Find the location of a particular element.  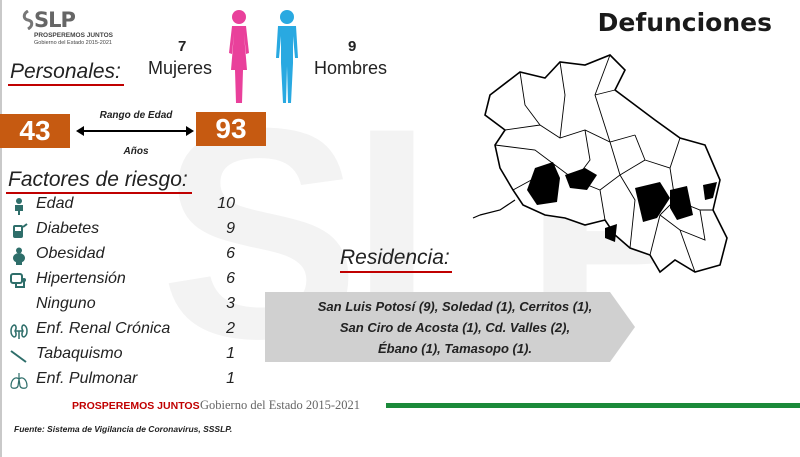

women-count: 7 is located at coordinates (182, 46).